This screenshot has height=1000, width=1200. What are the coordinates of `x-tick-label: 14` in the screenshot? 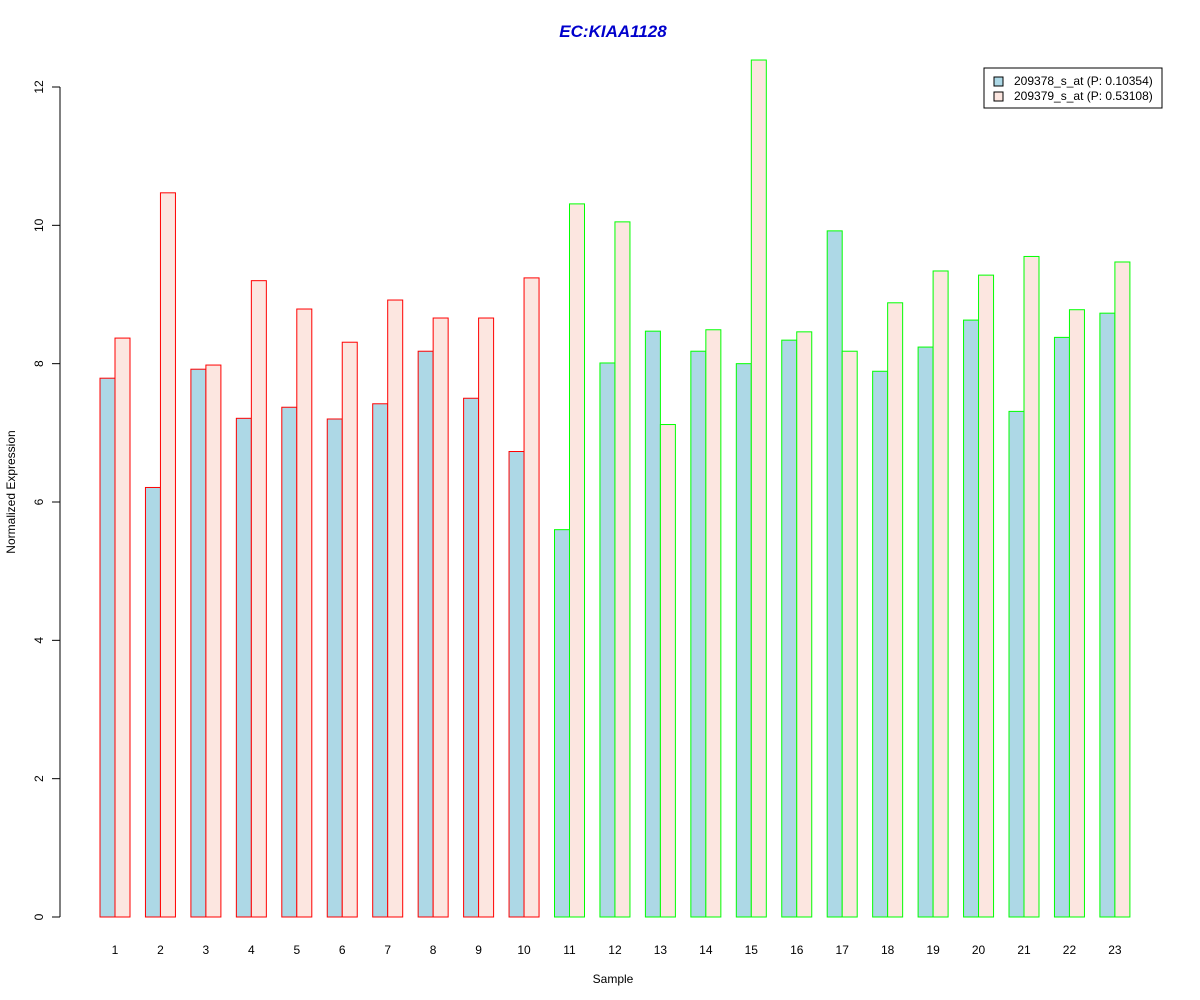 It's located at (706, 950).